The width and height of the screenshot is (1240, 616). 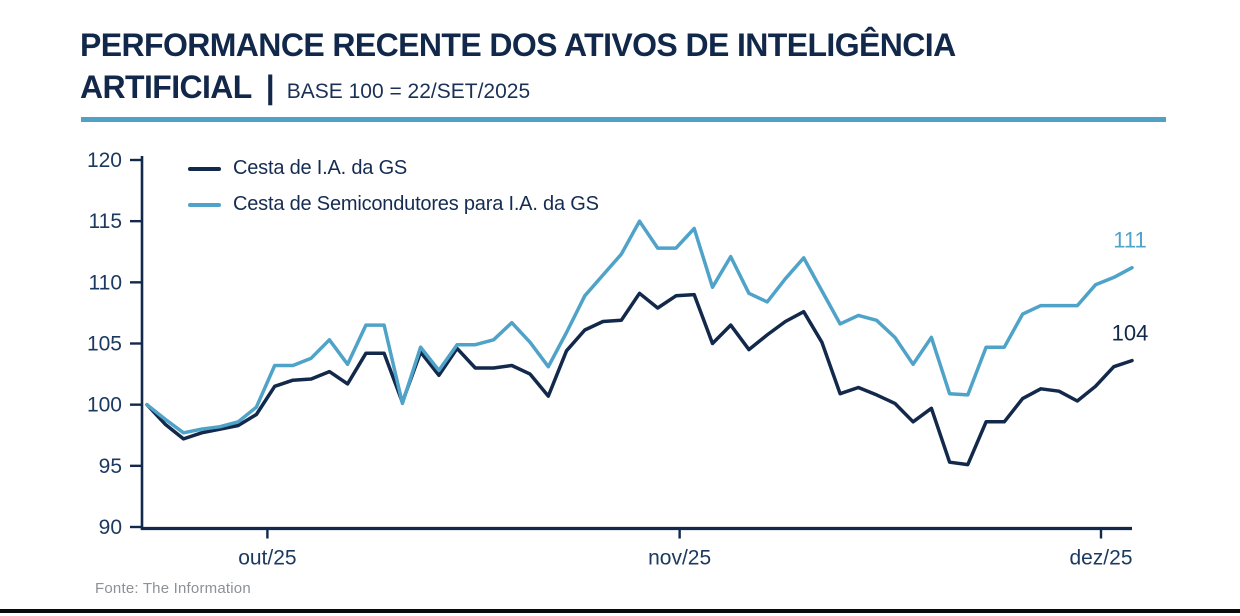 What do you see at coordinates (204, 168) in the screenshot?
I see `legend-swatch-navy-line` at bounding box center [204, 168].